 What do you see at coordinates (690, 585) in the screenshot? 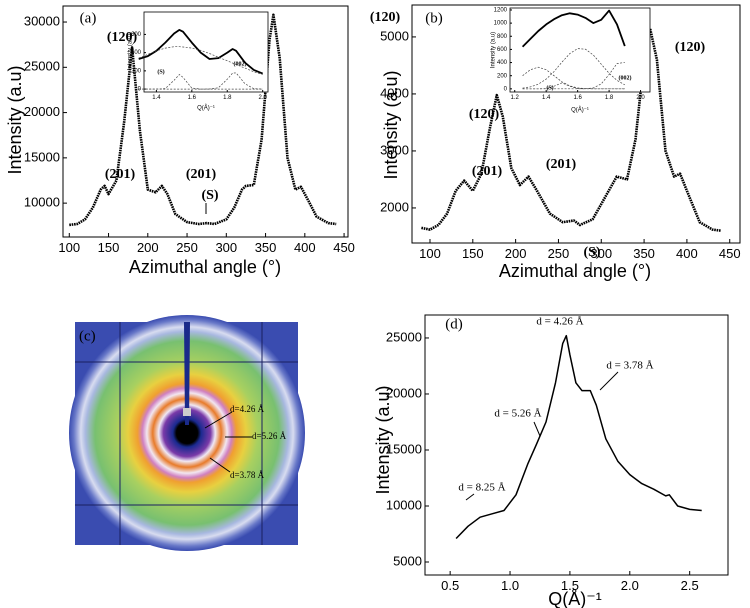
I see `x-tick-label: 2.5` at bounding box center [690, 585].